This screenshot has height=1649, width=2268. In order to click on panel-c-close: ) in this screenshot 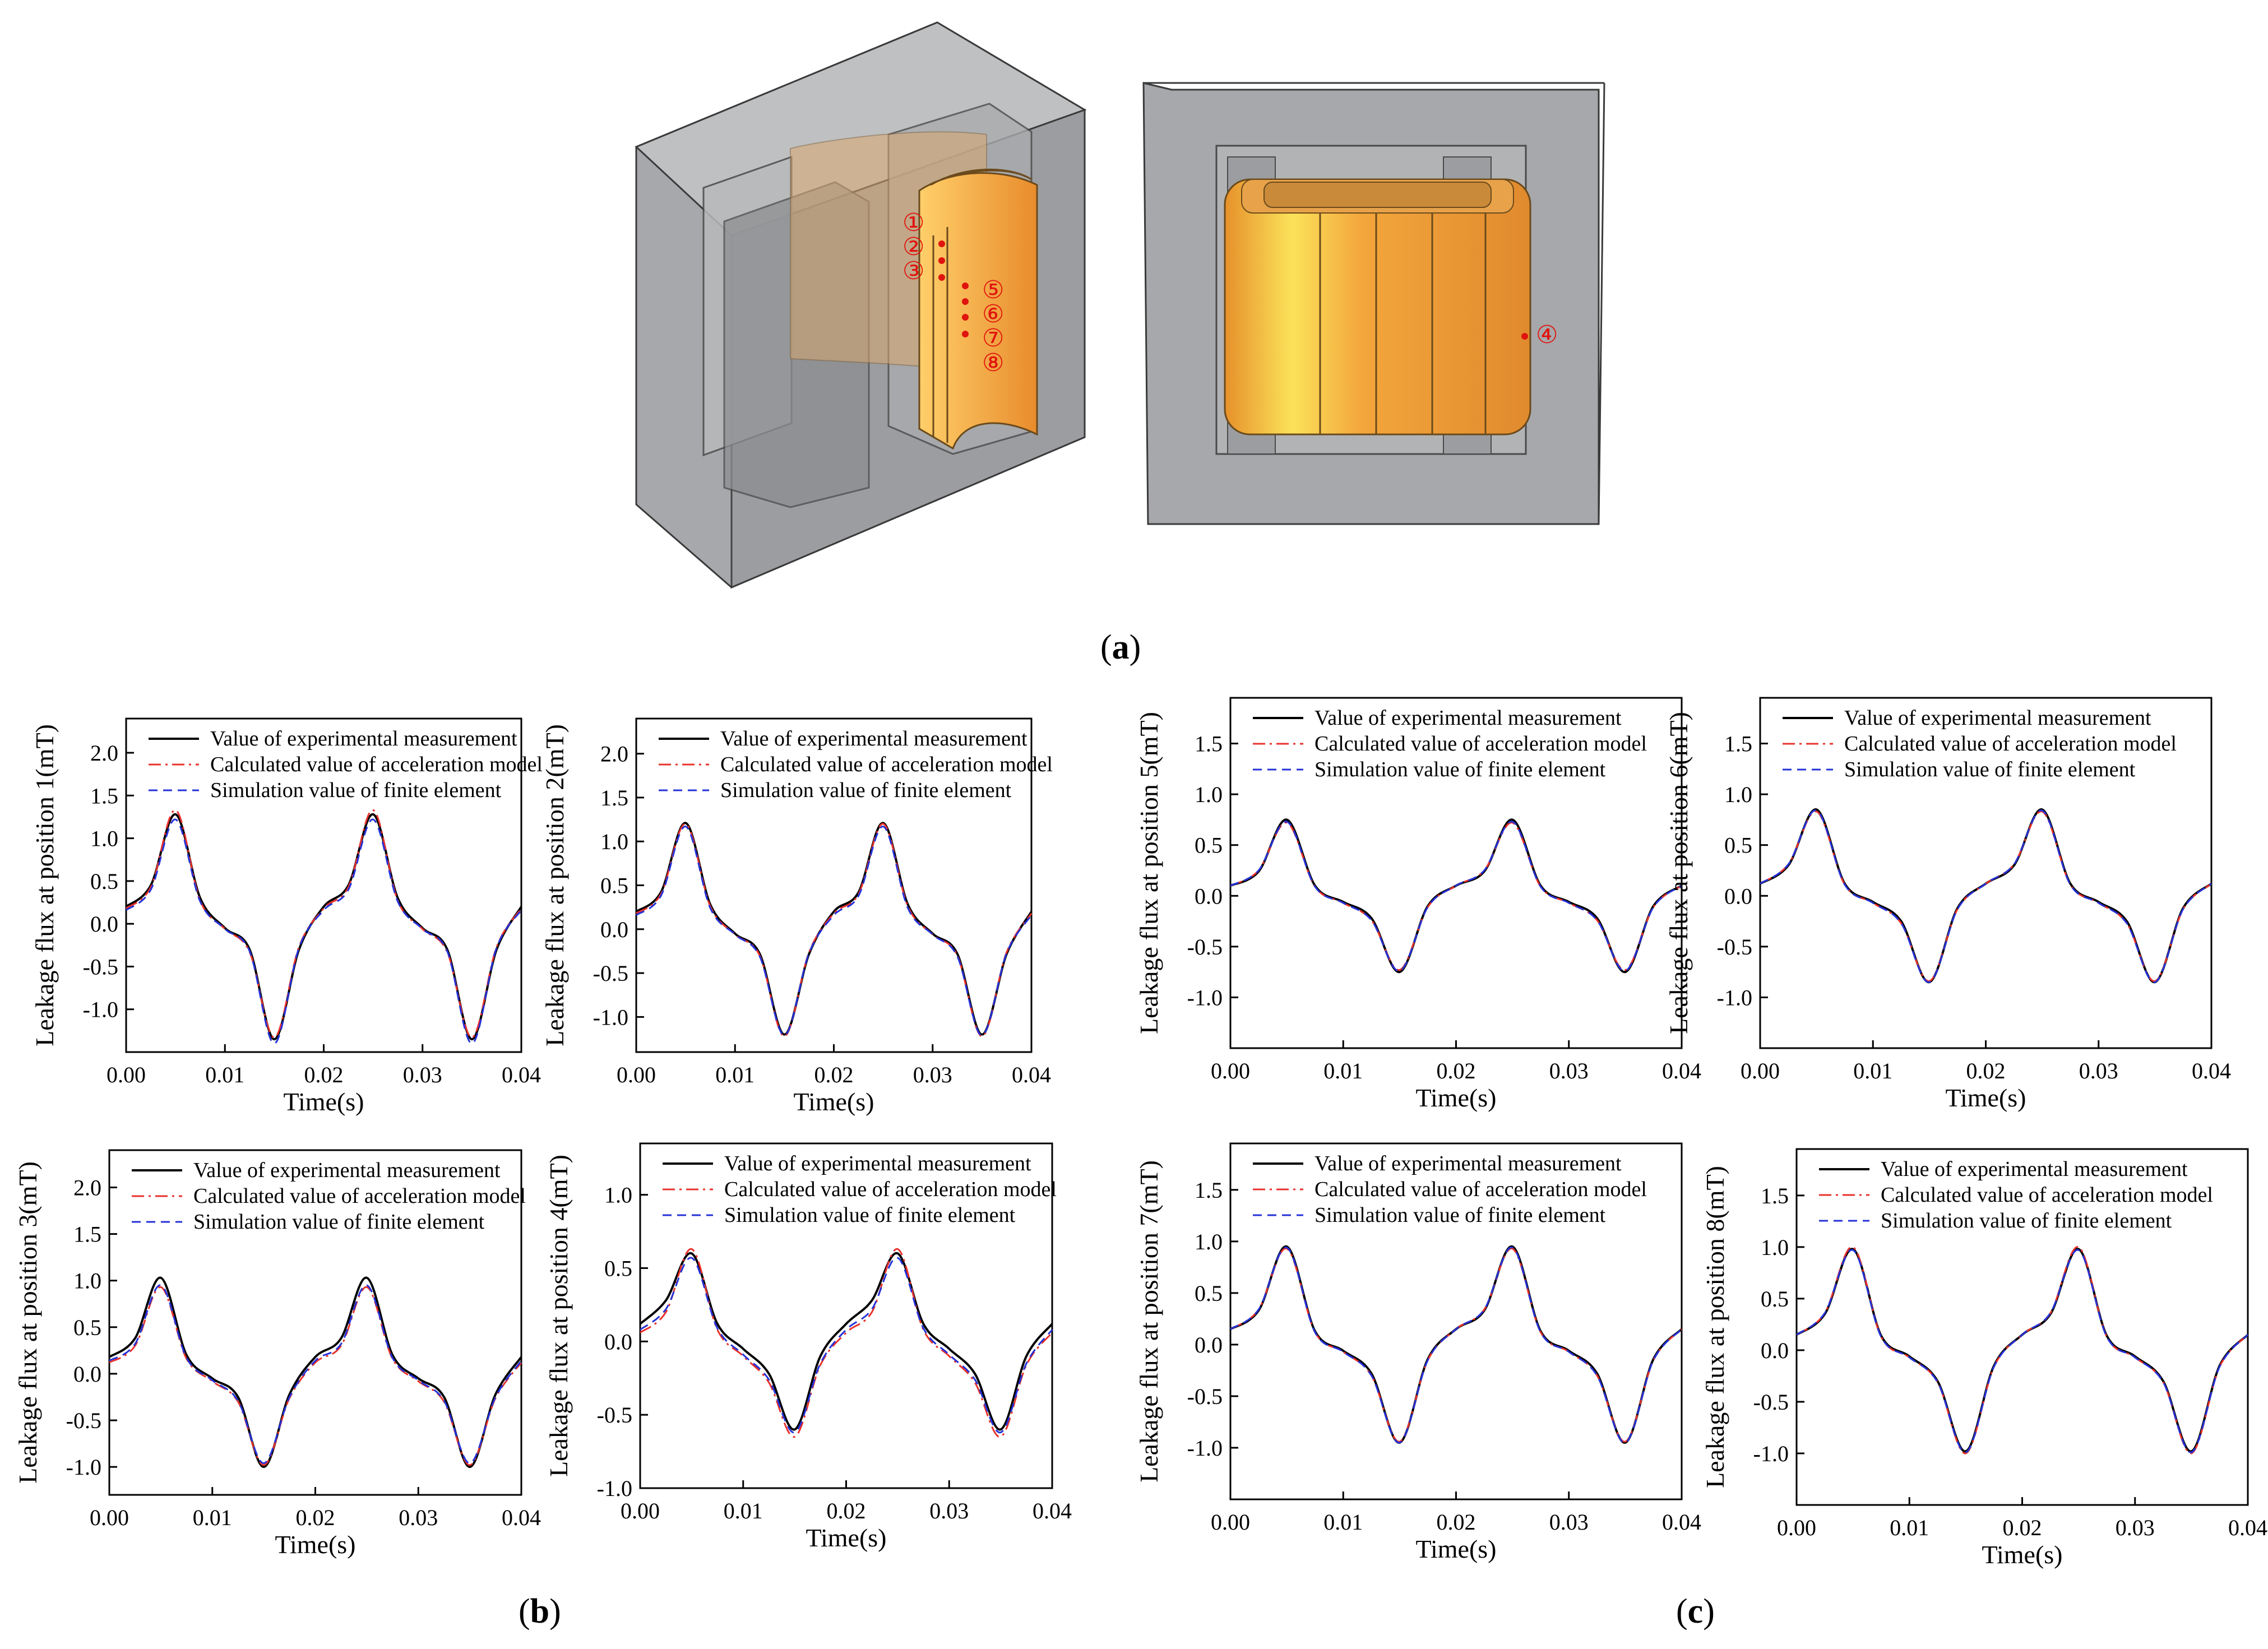, I will do `click(1709, 1611)`.